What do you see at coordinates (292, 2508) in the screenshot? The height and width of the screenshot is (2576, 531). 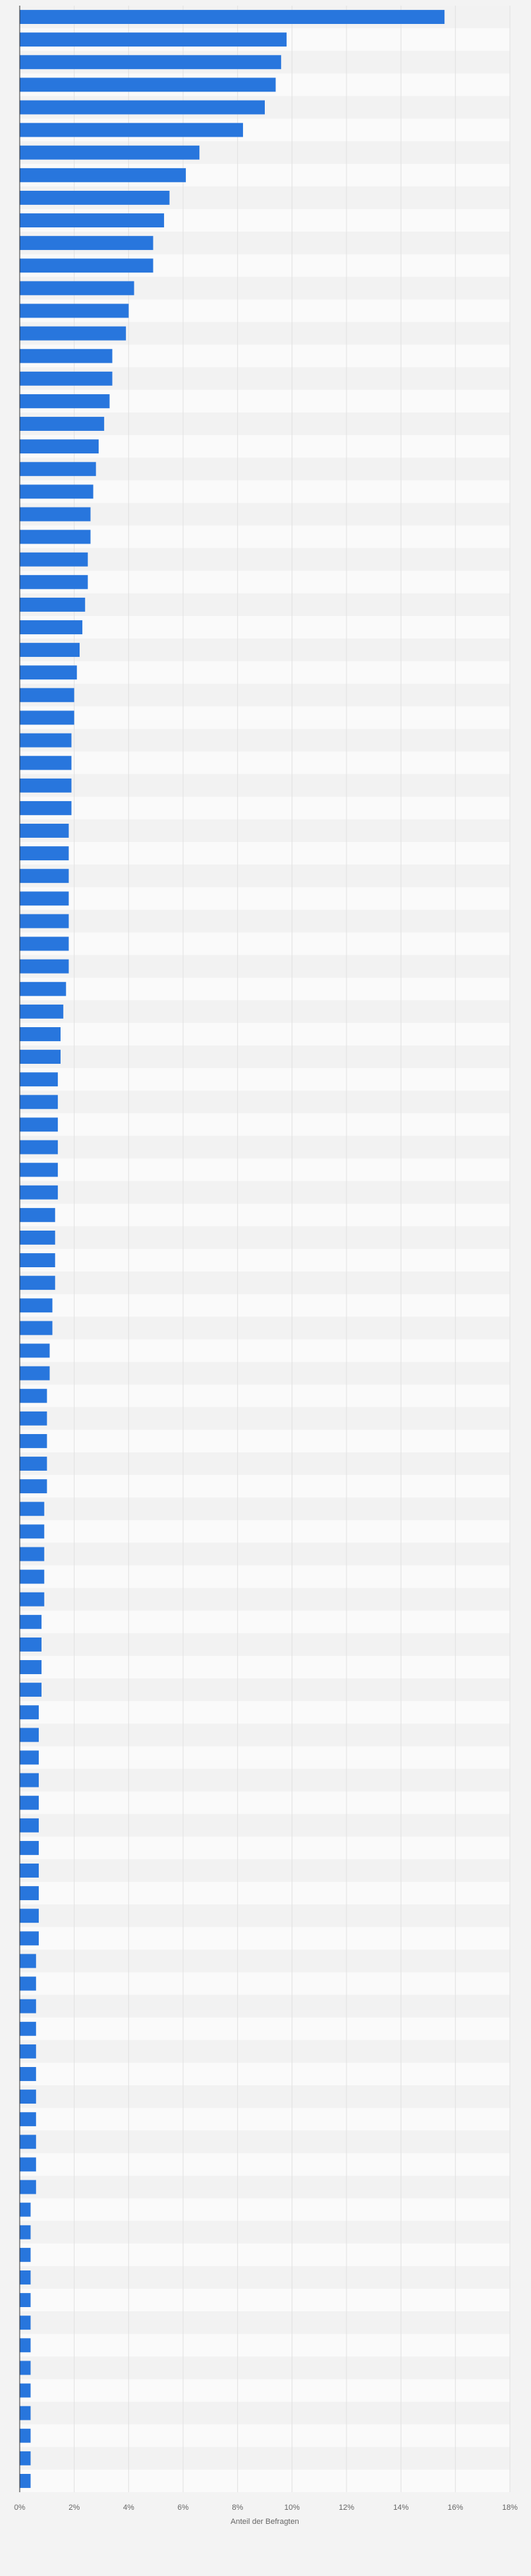 I see `x-tick-label: 10%` at bounding box center [292, 2508].